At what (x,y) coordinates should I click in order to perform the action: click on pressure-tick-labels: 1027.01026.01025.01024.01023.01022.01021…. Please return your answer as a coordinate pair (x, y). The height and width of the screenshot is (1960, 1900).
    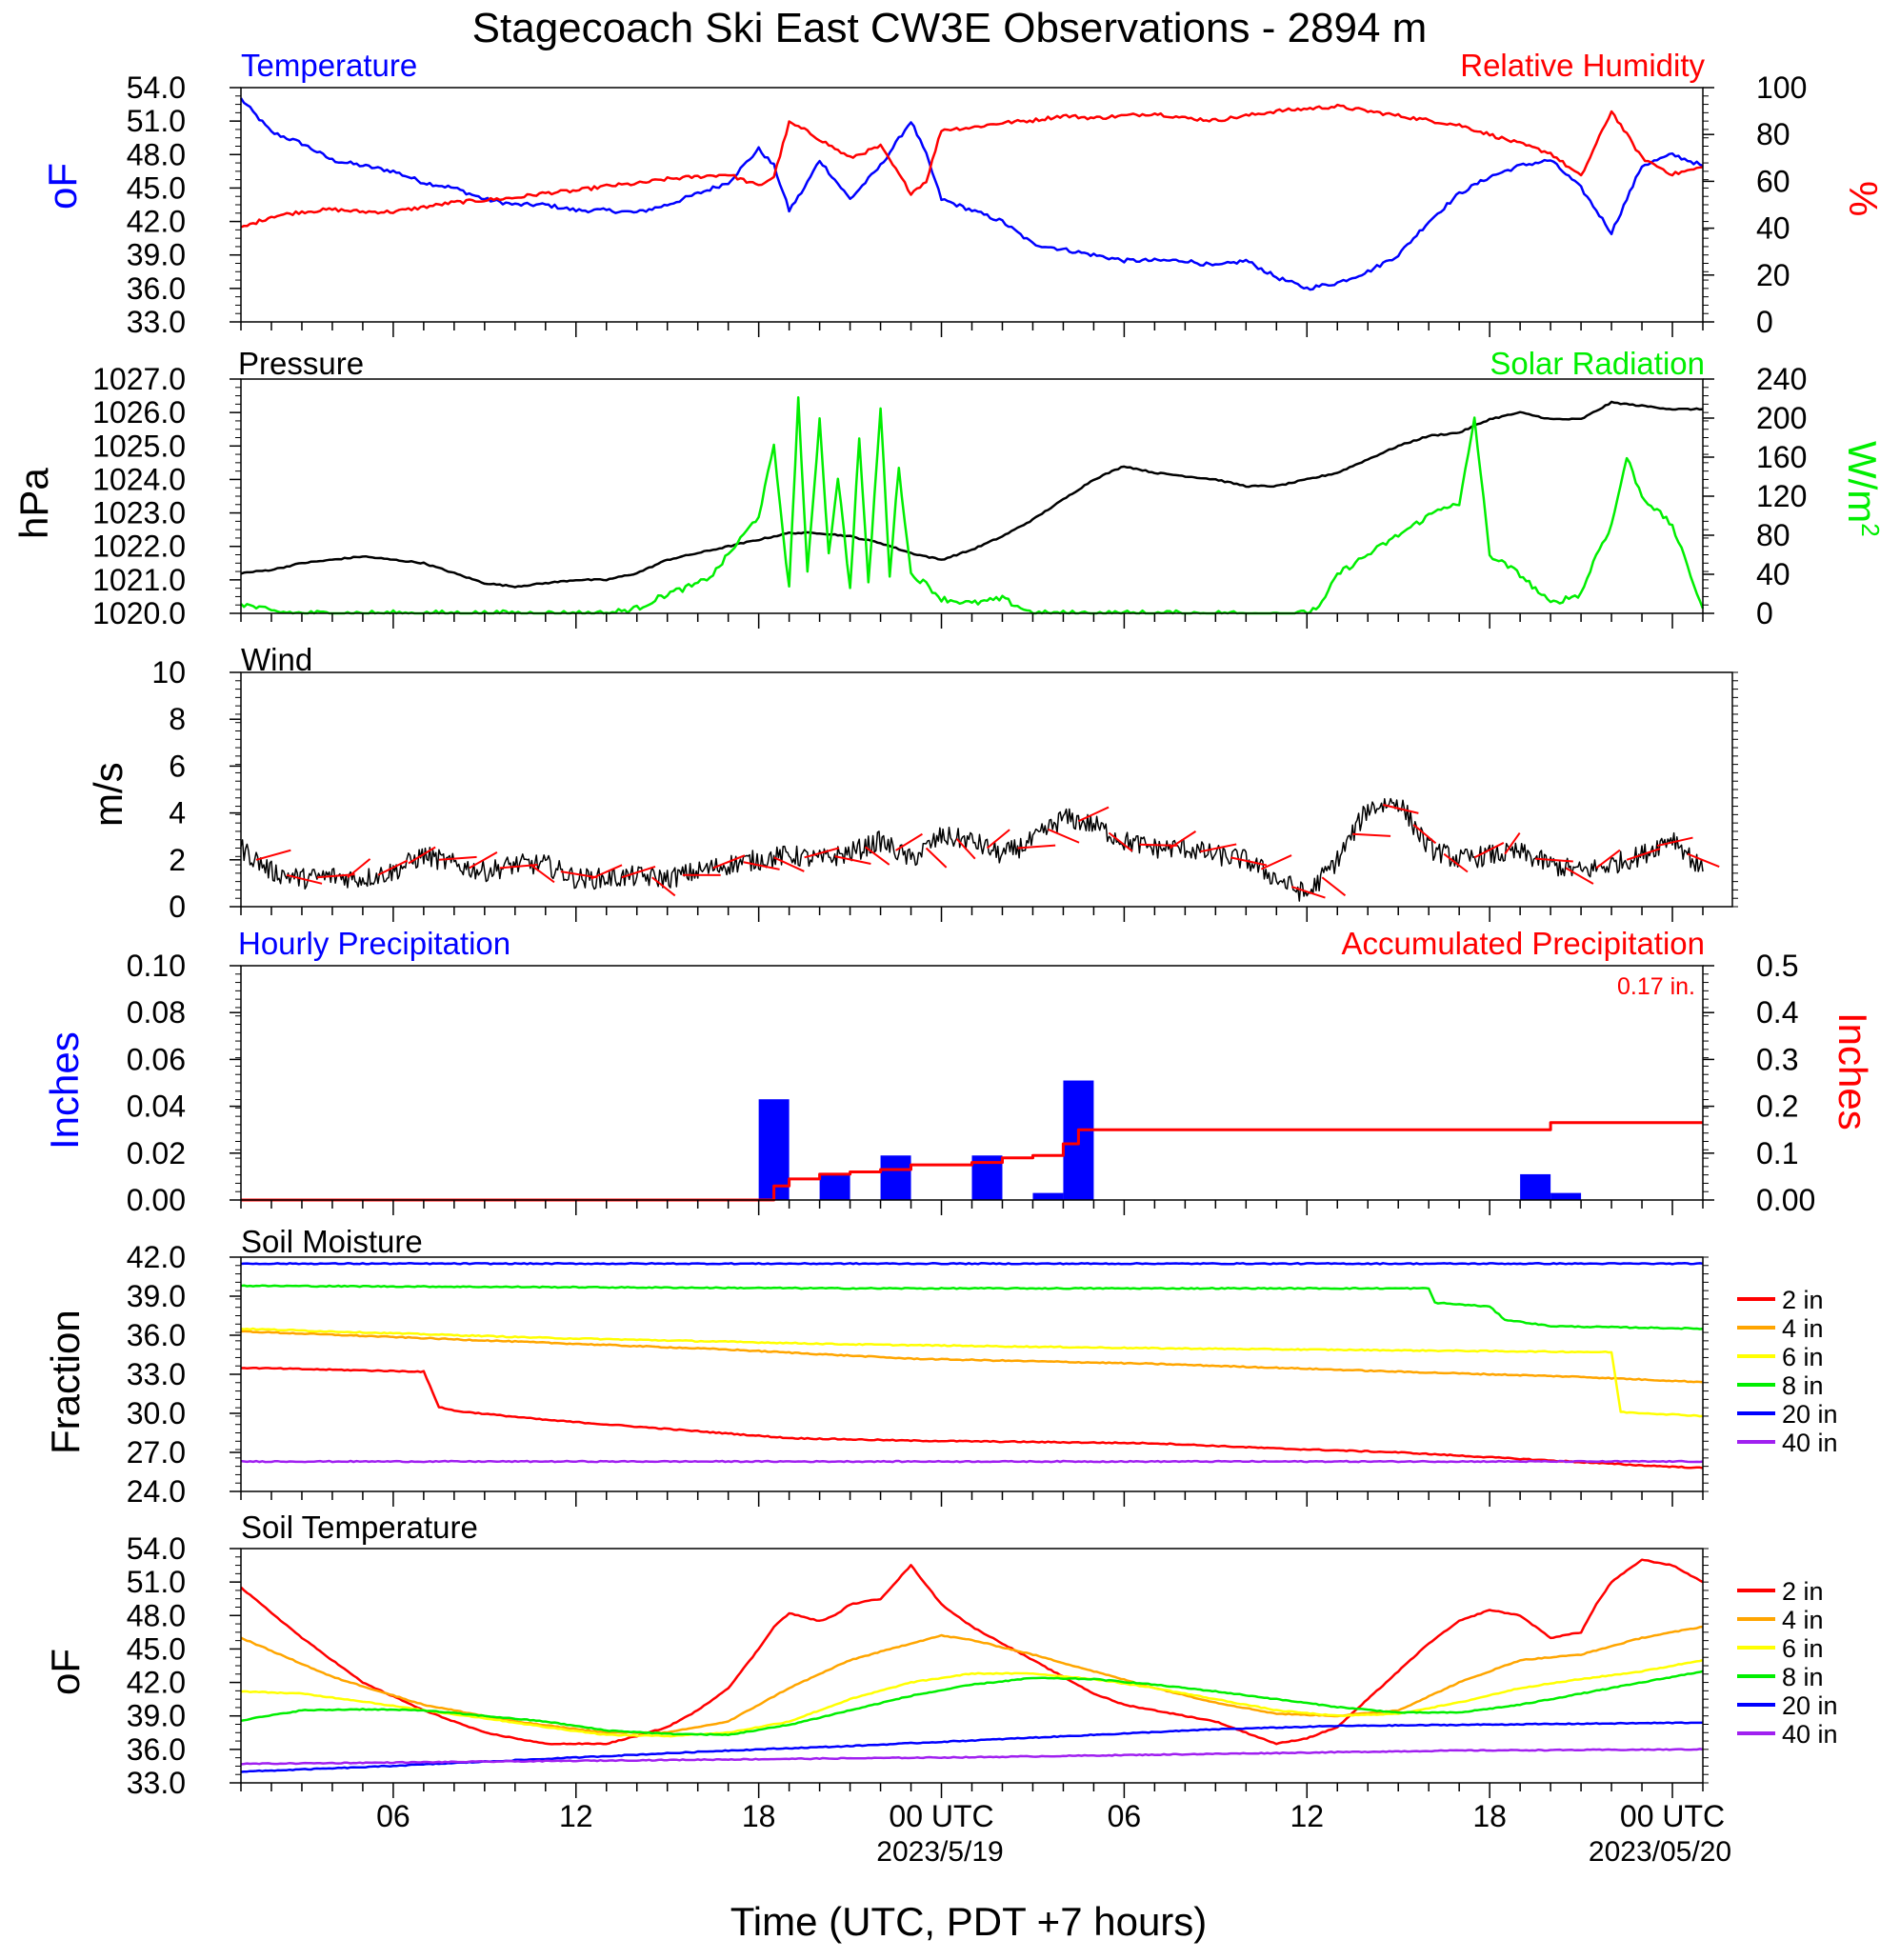
    Looking at the image, I should click on (166, 496).